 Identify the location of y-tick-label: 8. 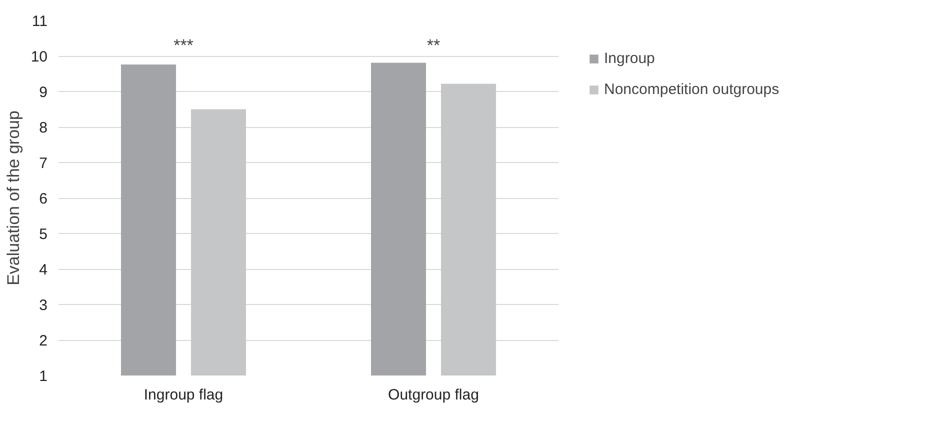
(43, 128).